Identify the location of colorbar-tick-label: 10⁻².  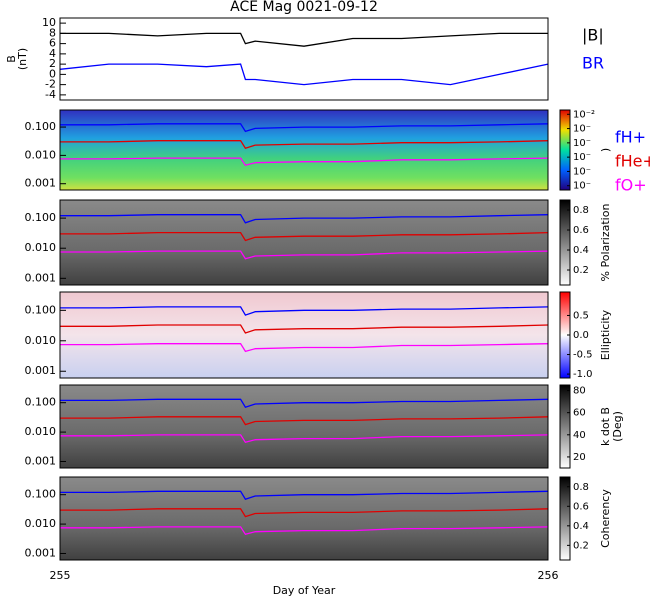
(584, 114).